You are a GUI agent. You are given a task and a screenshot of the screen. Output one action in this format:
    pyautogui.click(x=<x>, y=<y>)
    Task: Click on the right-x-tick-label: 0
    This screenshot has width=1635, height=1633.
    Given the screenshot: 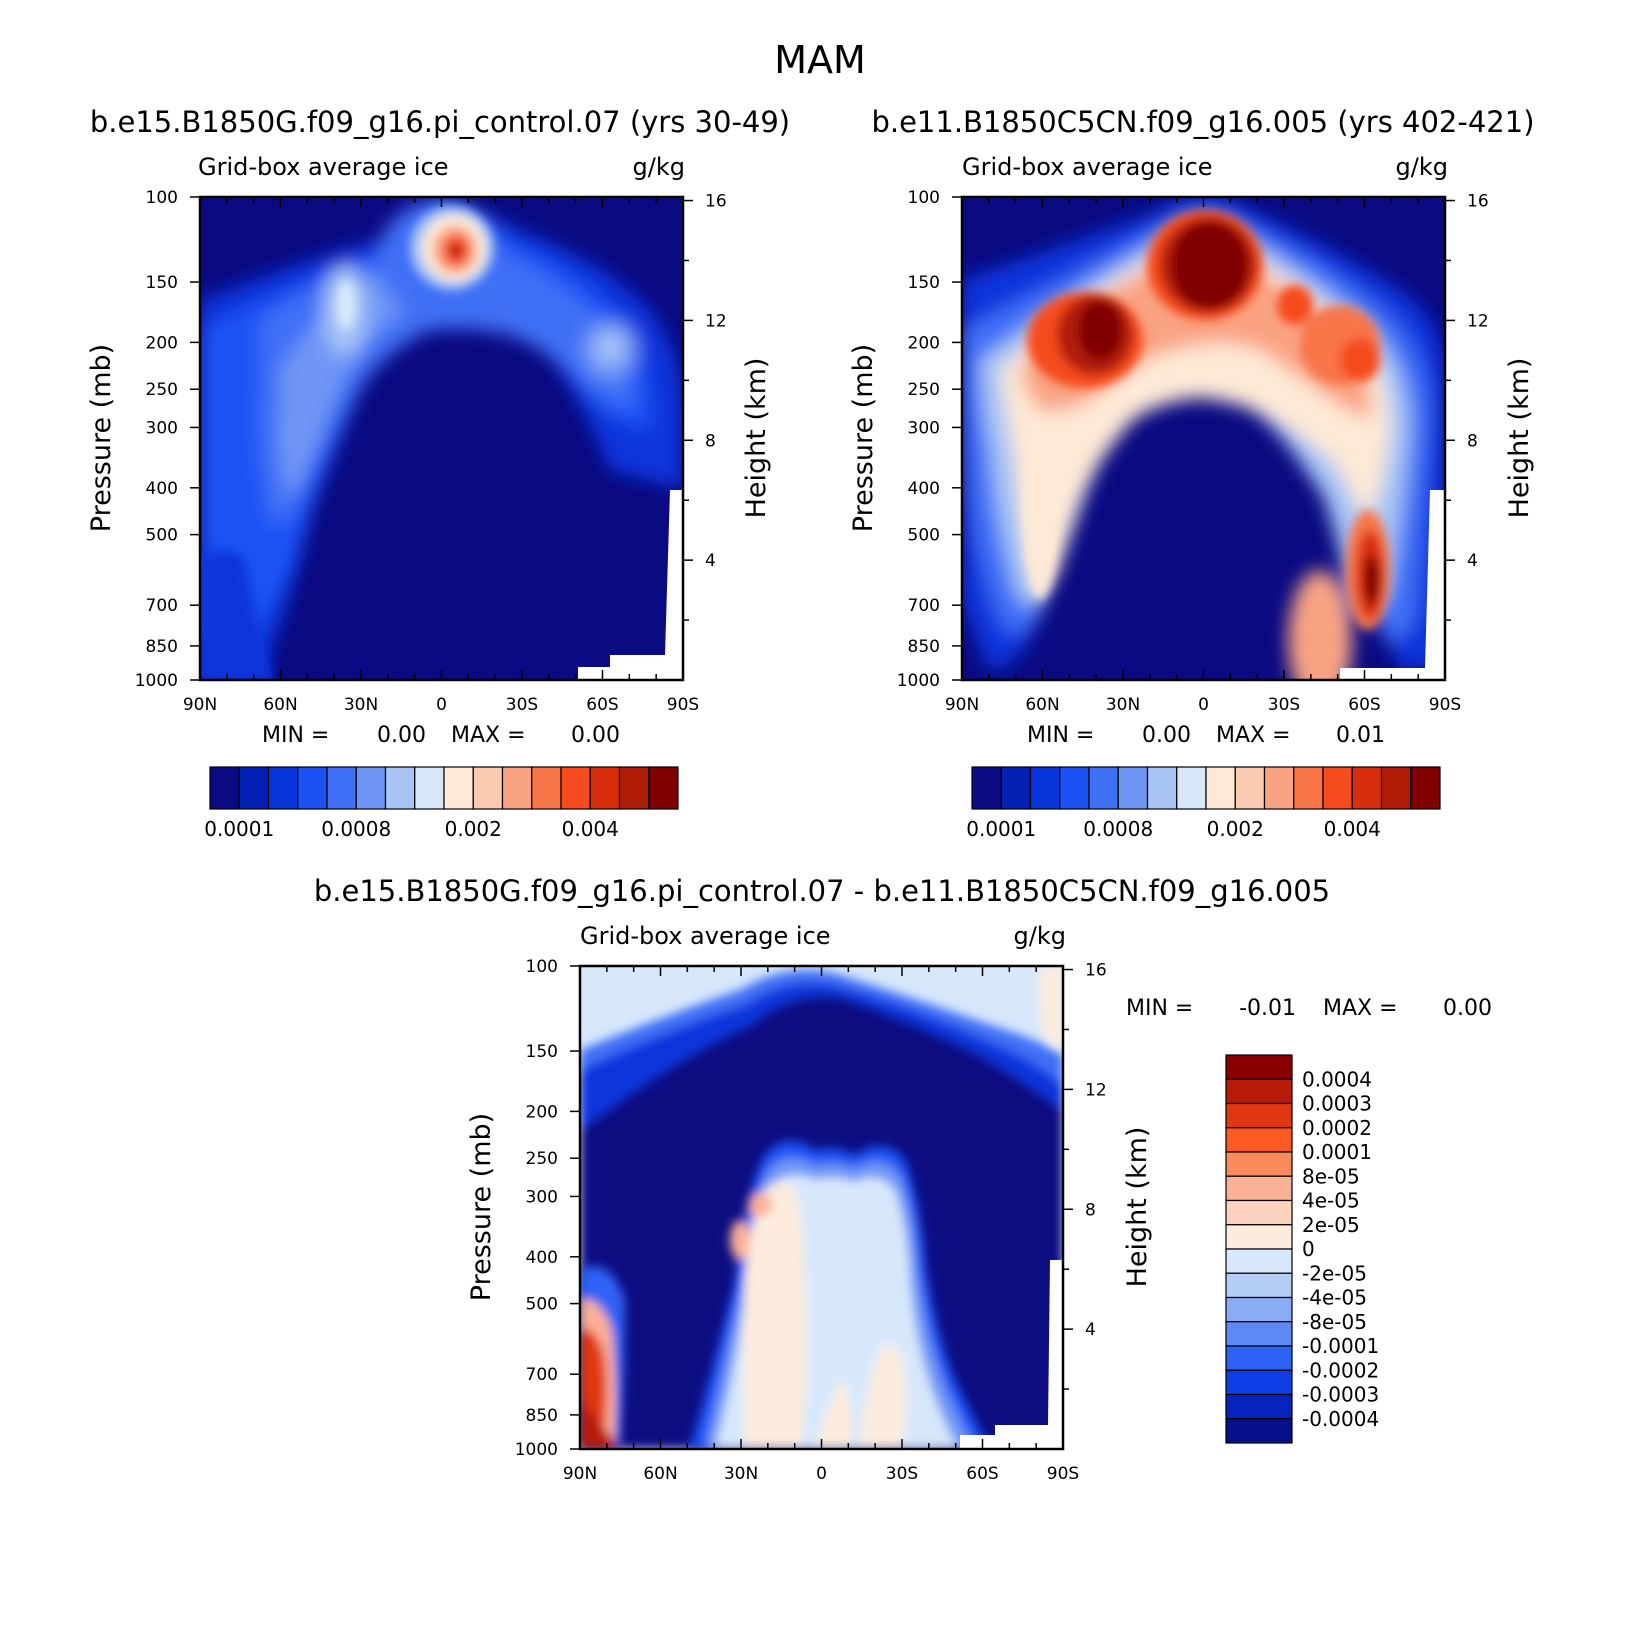 What is the action you would take?
    pyautogui.click(x=1203, y=705)
    